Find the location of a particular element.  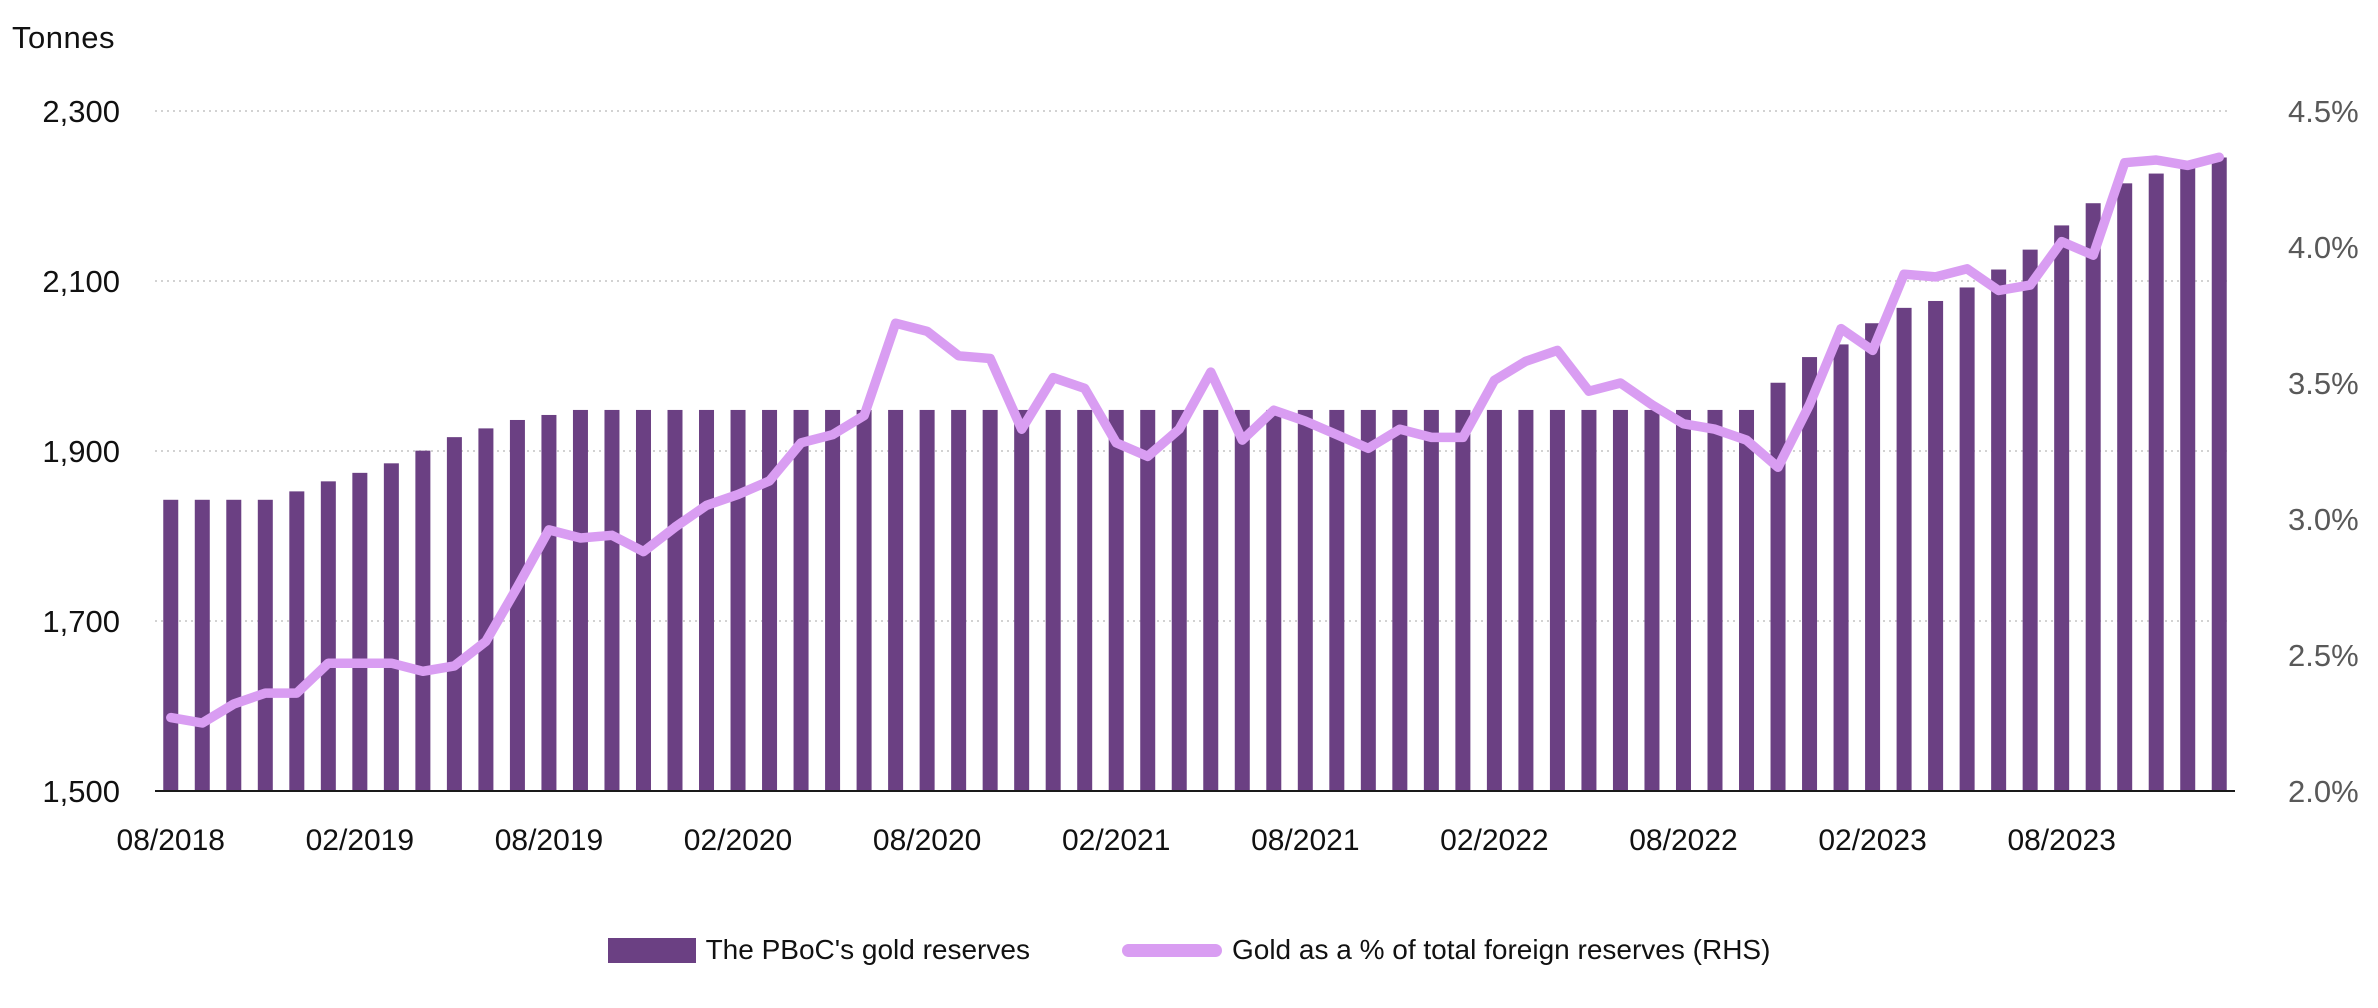

bar-series-swatch-icon is located at coordinates (651, 950).